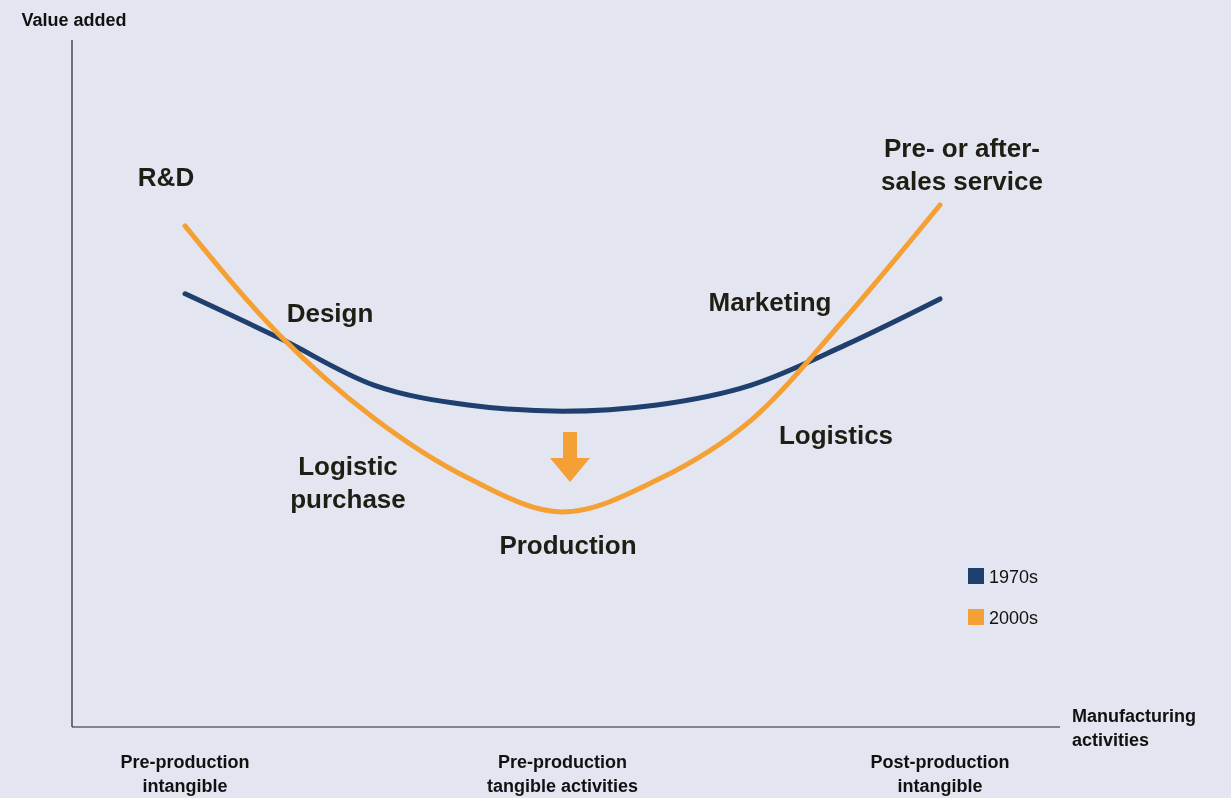  Describe the element at coordinates (166, 177) in the screenshot. I see `text: R&D` at that location.